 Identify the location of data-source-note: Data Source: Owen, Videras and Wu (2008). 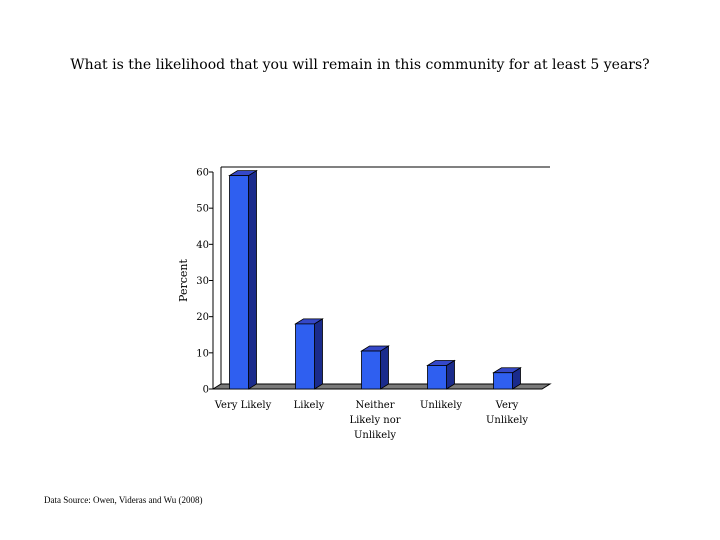
(123, 500).